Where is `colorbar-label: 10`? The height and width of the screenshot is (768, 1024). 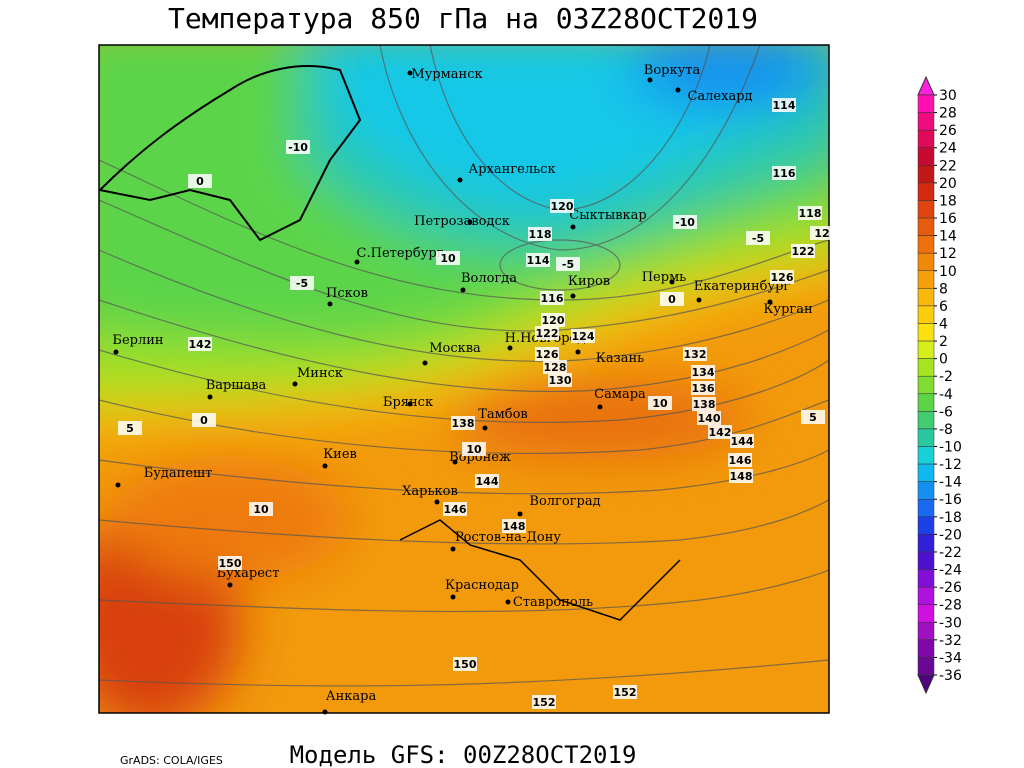 colorbar-label: 10 is located at coordinates (948, 272).